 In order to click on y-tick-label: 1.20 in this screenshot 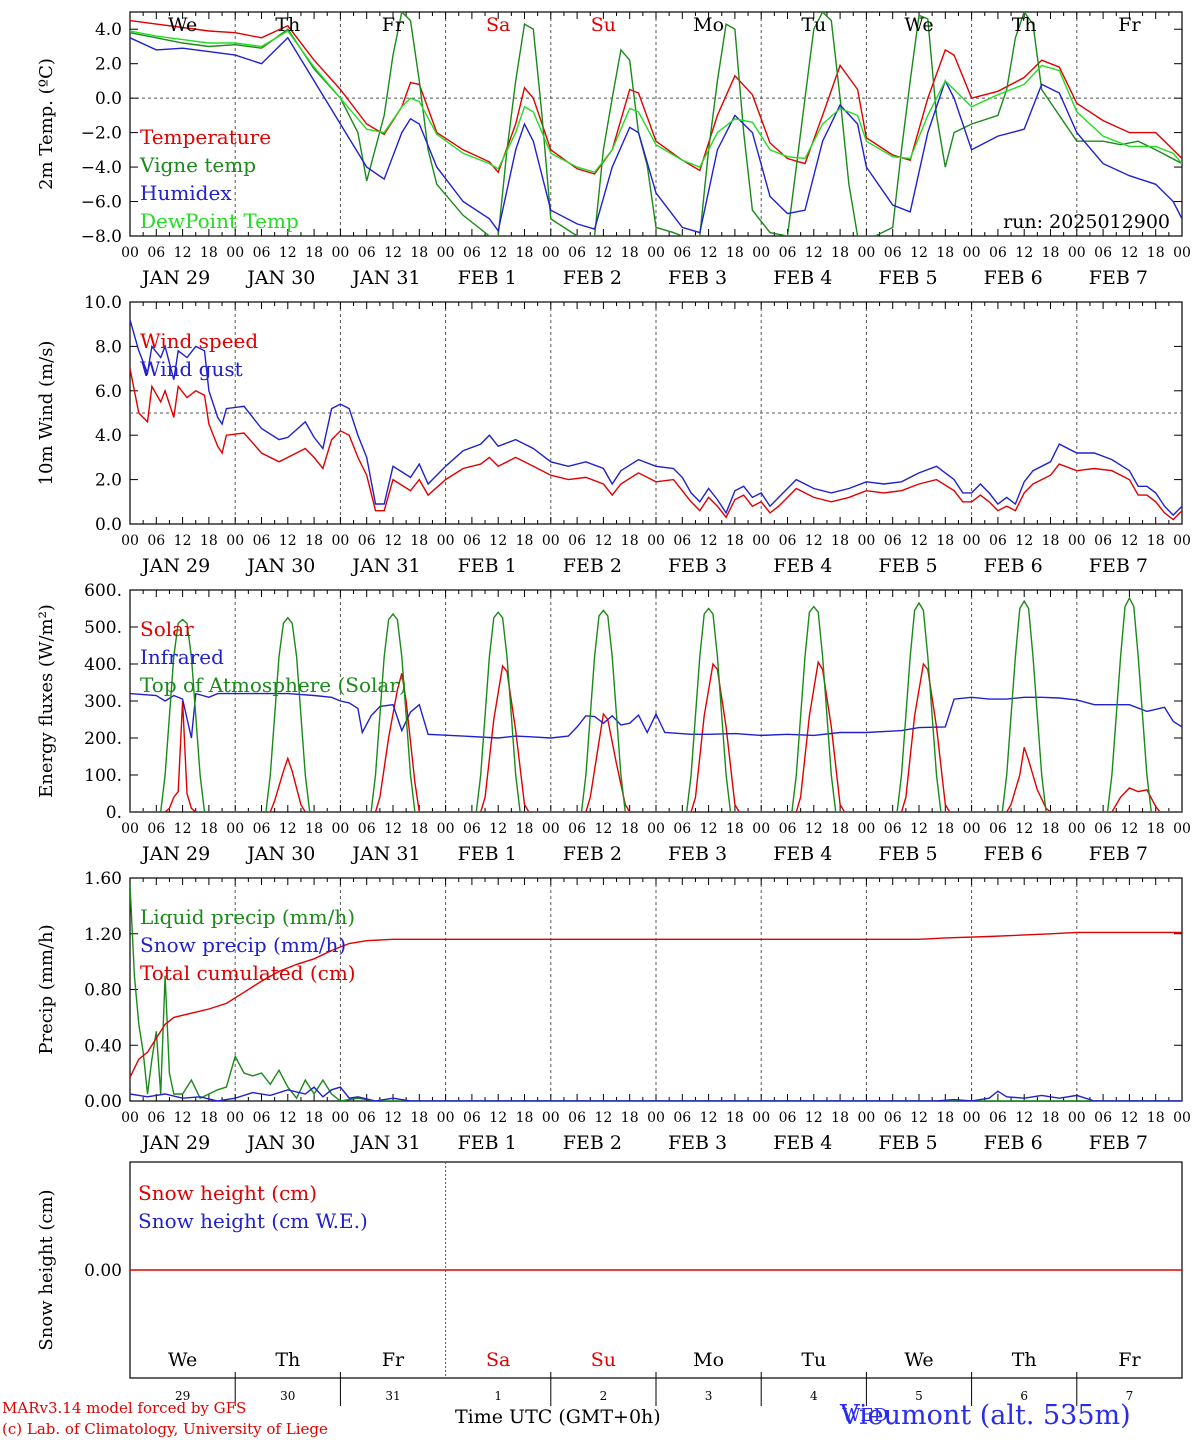, I will do `click(103, 935)`.